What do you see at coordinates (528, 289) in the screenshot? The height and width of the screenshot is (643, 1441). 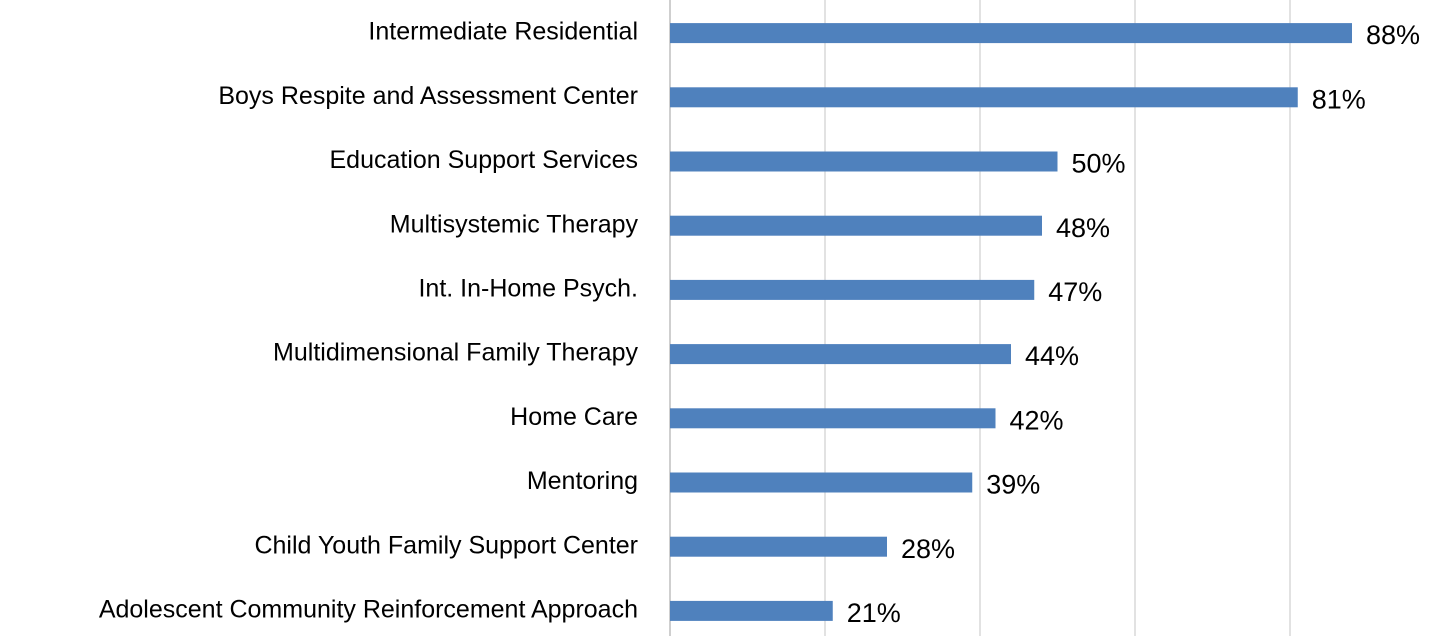 I see `y-tick-label: Int. In-Home Psych.` at bounding box center [528, 289].